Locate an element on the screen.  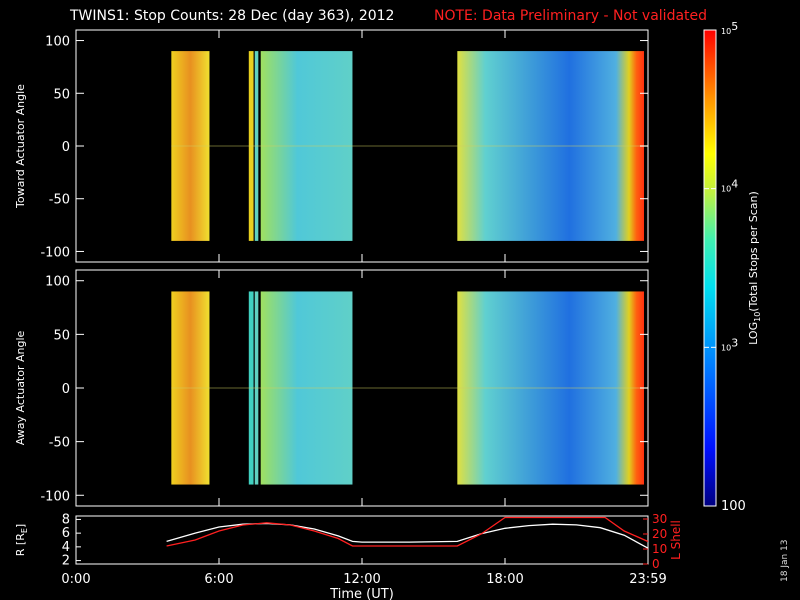
colorbar-tick-label: 10⁴ is located at coordinates (729, 186).